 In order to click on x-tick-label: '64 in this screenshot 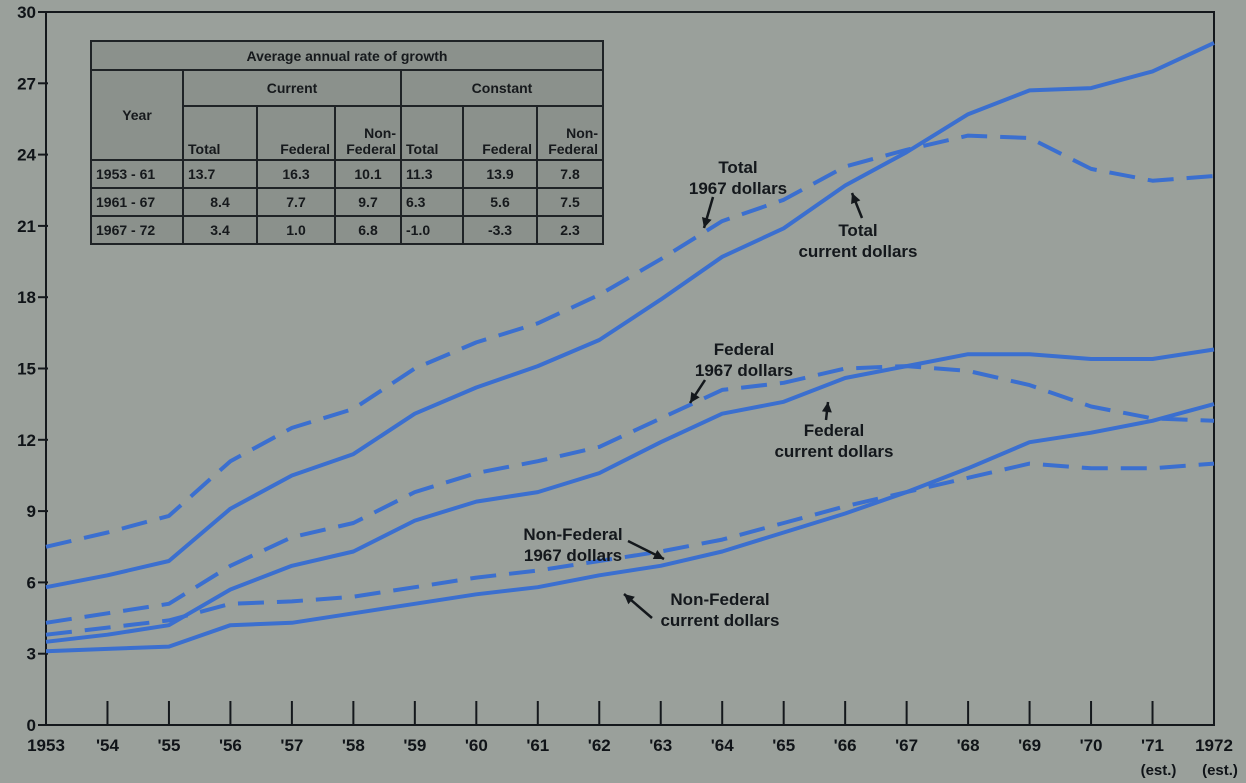, I will do `click(722, 745)`.